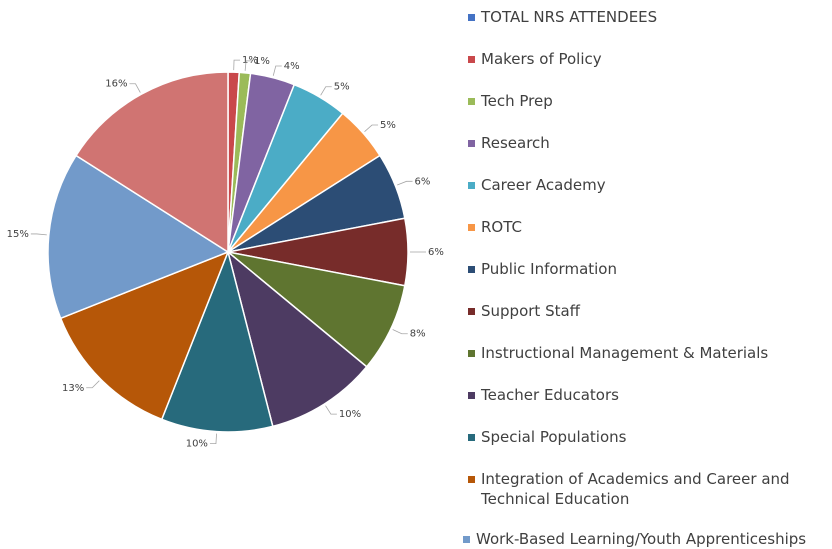 The width and height of the screenshot is (832, 549). Describe the element at coordinates (543, 185) in the screenshot. I see `legend-label: Career Academy` at that location.